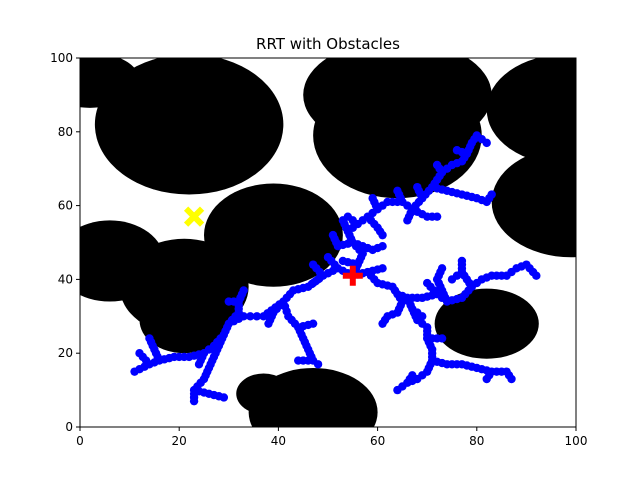 This screenshot has width=640, height=480. What do you see at coordinates (273, 246) in the screenshot?
I see `marker-layer` at bounding box center [273, 246].